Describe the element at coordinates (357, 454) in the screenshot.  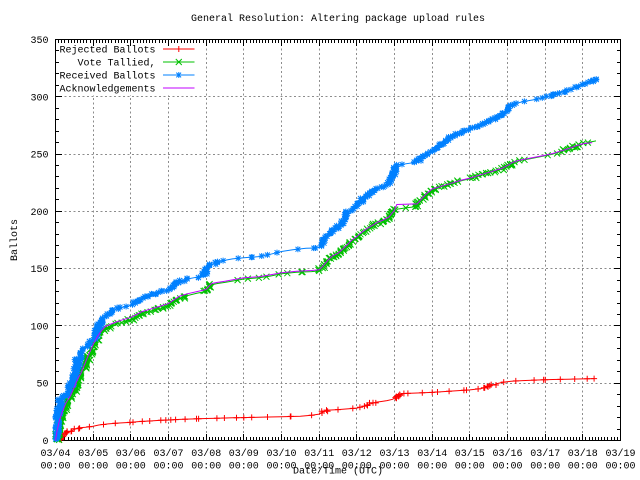
I see `svg-text: 03/12` at that location.